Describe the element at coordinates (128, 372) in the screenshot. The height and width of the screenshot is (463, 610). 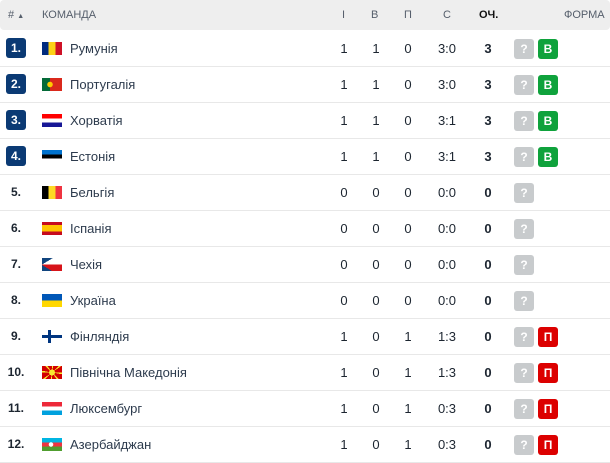
I see `team-name: Північна Македонія` at that location.